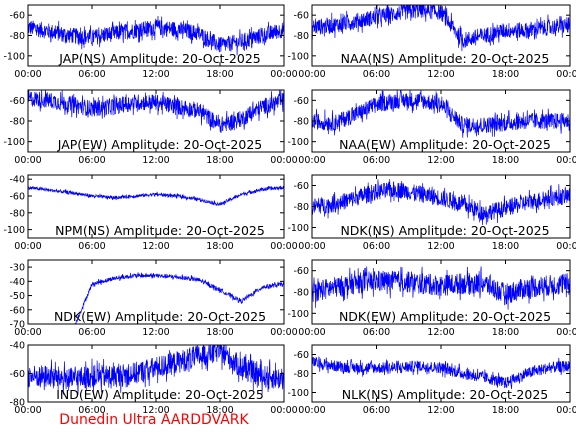 The width and height of the screenshot is (576, 432). Describe the element at coordinates (444, 230) in the screenshot. I see `chart-title: NDK(NS) Amplitude: 20-Oct-2025` at that location.